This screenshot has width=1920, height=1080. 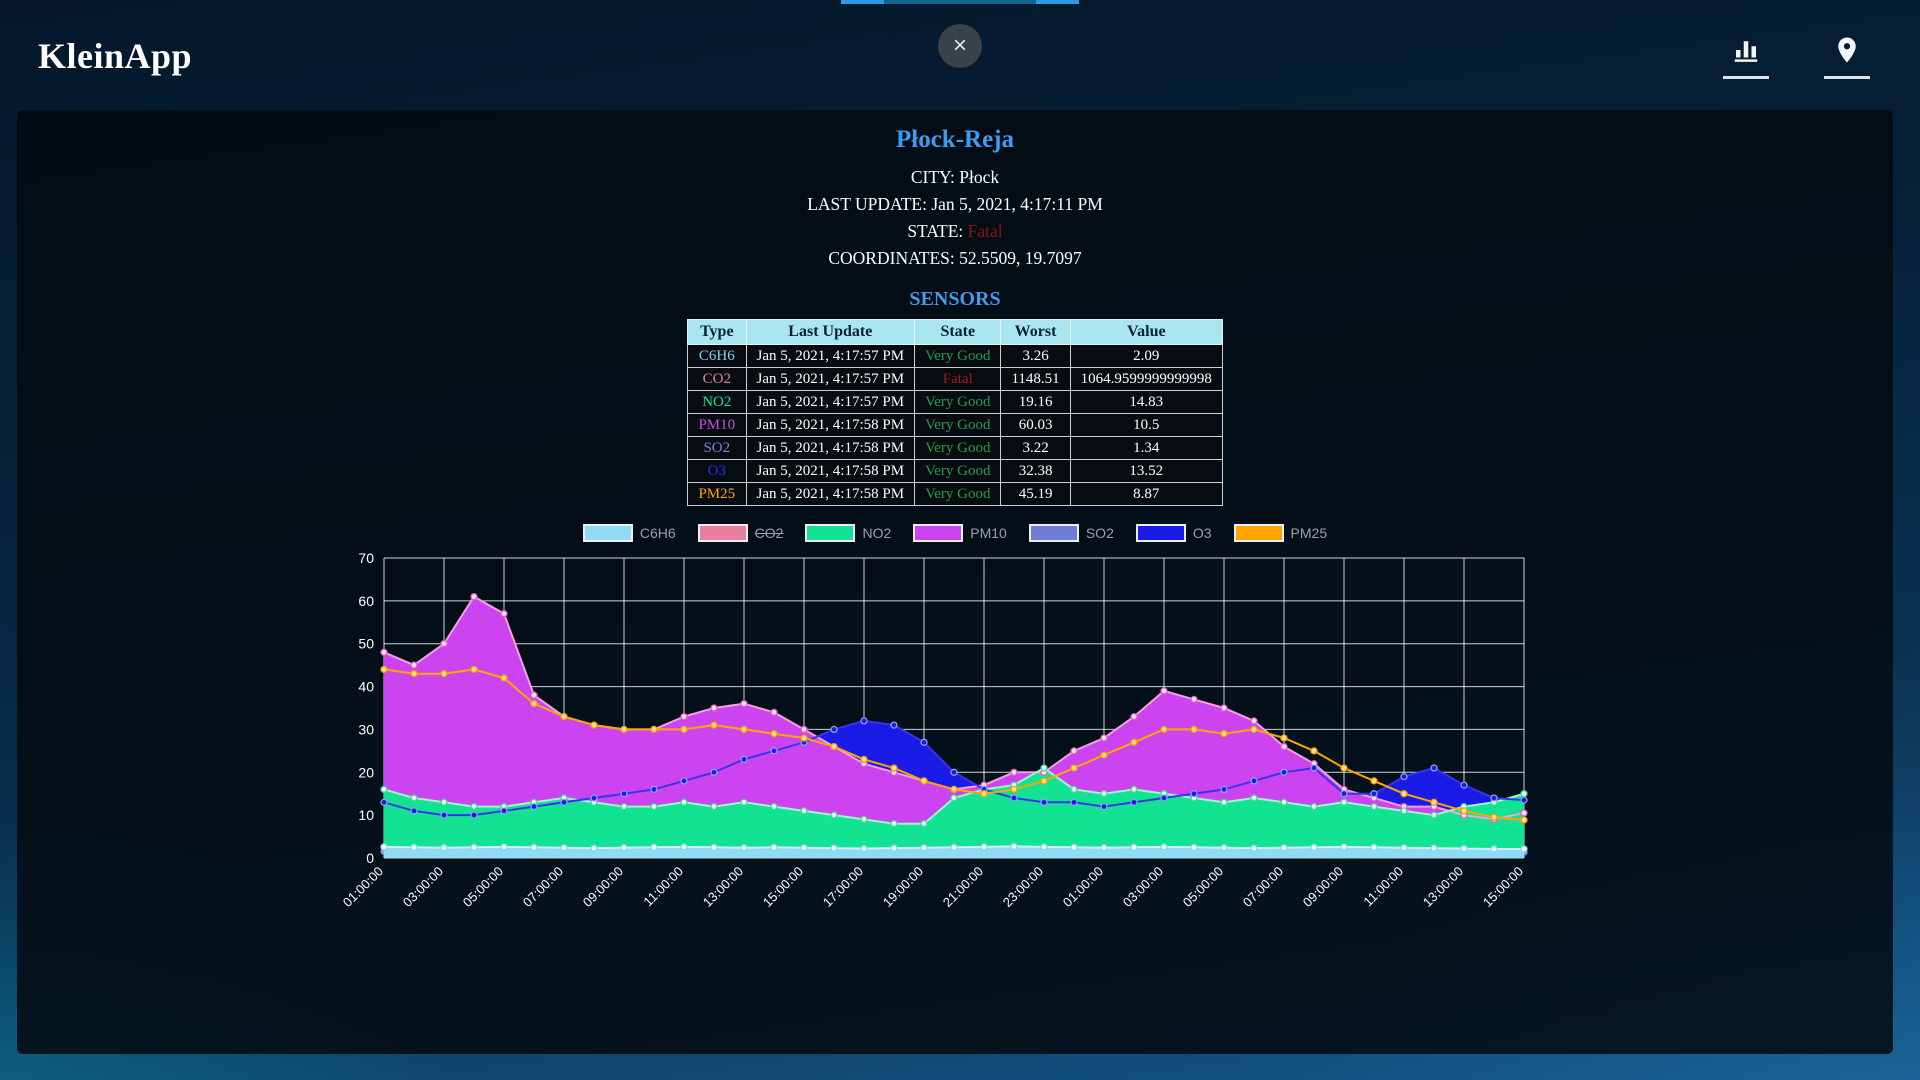 What do you see at coordinates (717, 448) in the screenshot?
I see `sensor-type: SO2` at bounding box center [717, 448].